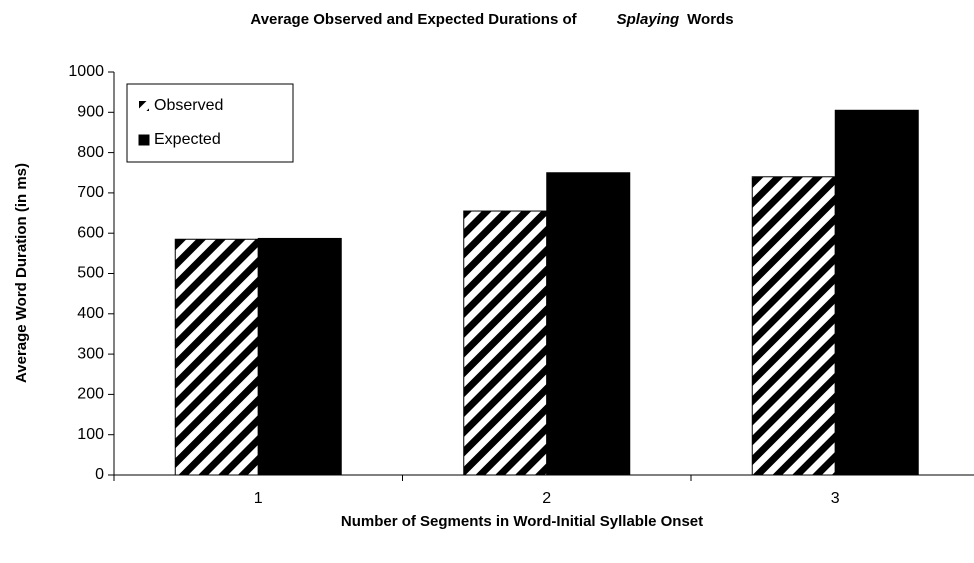 The image size is (974, 563). Describe the element at coordinates (90, 313) in the screenshot. I see `y-tick-label: 400` at that location.